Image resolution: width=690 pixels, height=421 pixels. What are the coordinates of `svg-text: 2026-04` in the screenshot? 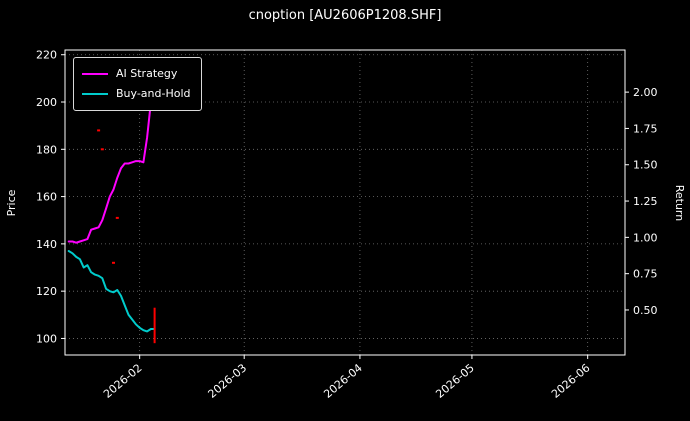 It's located at (343, 381).